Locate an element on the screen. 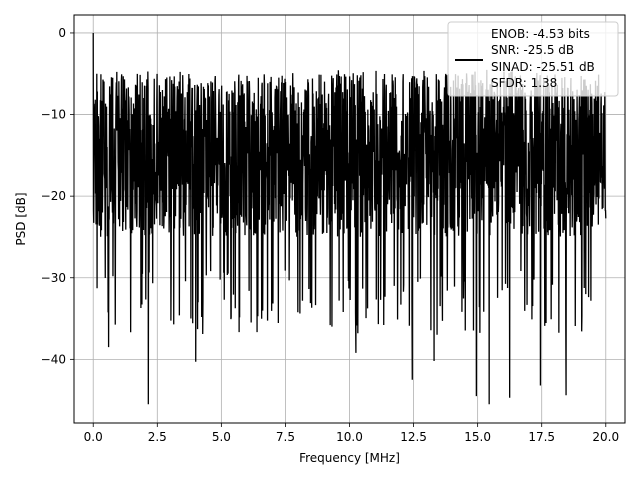  x-tick-label: 15.0 is located at coordinates (477, 437).